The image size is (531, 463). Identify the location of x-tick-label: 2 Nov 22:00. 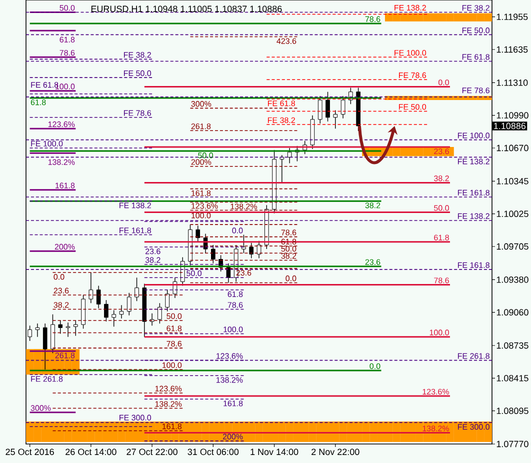
(336, 452).